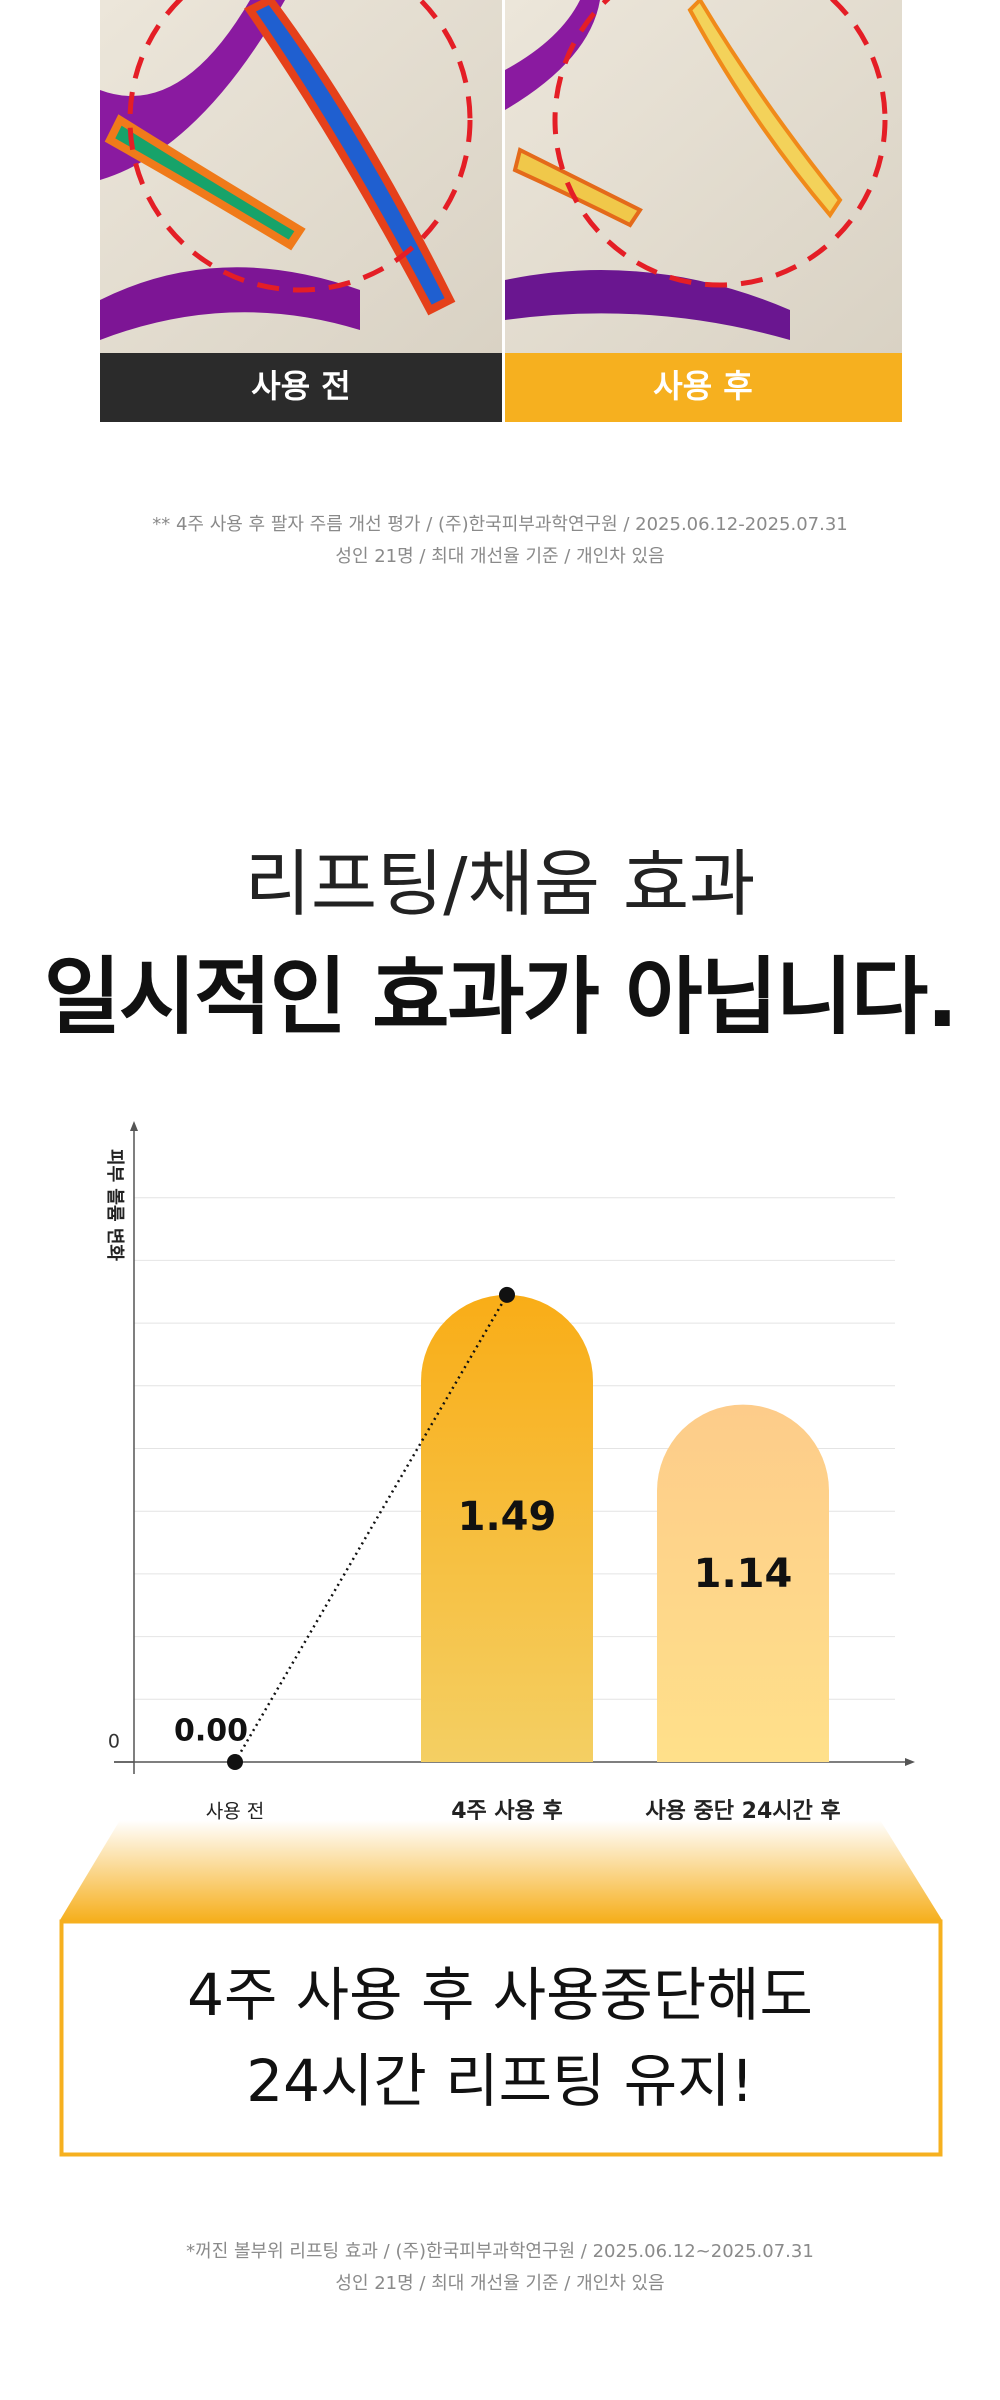 The image size is (1000, 2400). Describe the element at coordinates (371, 1528) in the screenshot. I see `connector-line` at that location.